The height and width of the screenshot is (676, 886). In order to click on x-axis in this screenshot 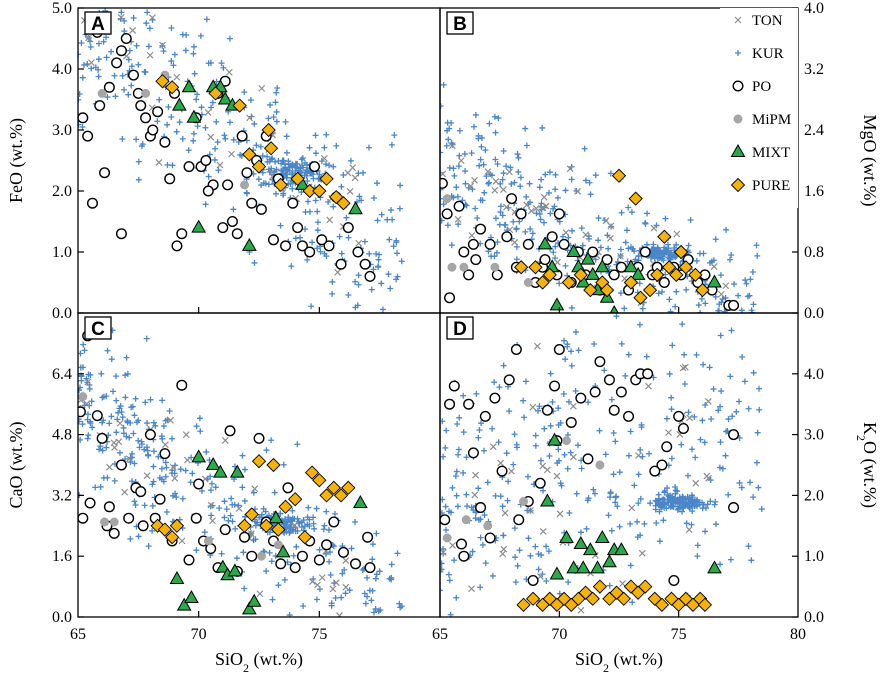, I will do `click(619, 310)`.